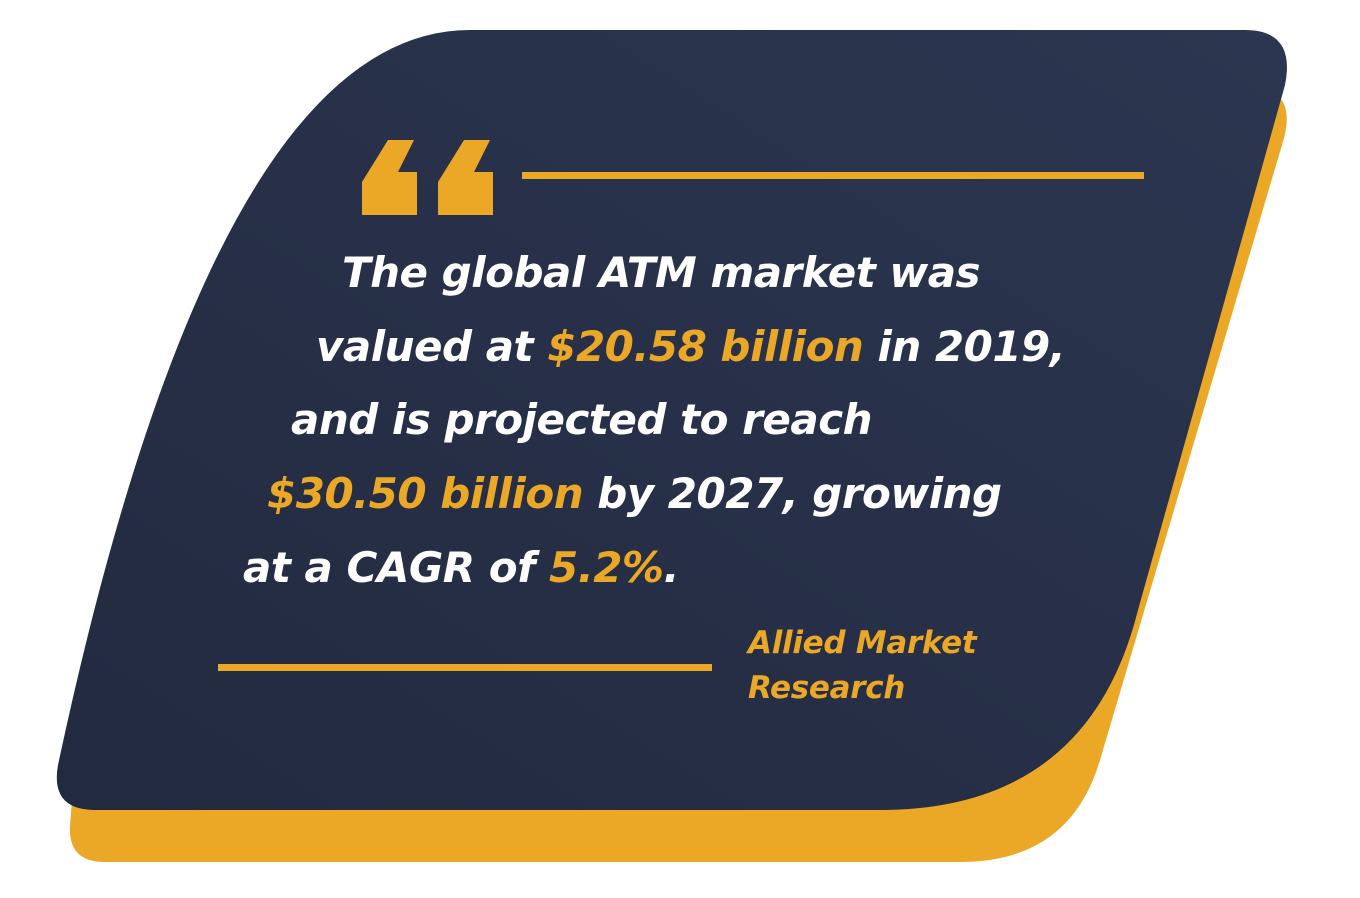 The image size is (1360, 898). I want to click on top-divider, so click(833, 175).